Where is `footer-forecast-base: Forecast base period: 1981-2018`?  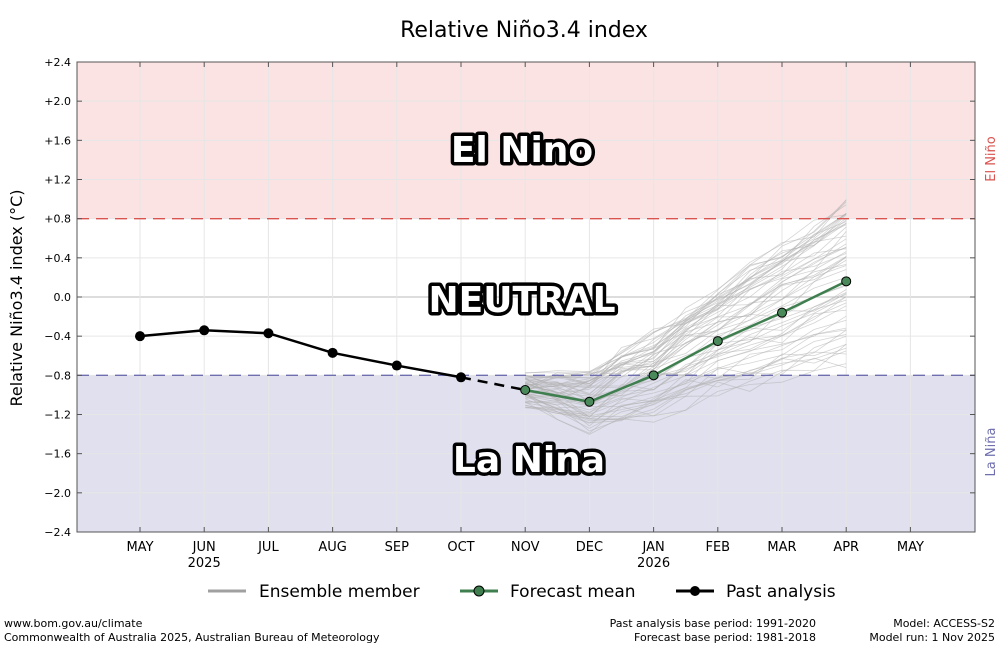
footer-forecast-base: Forecast base period: 1981-2018 is located at coordinates (725, 637).